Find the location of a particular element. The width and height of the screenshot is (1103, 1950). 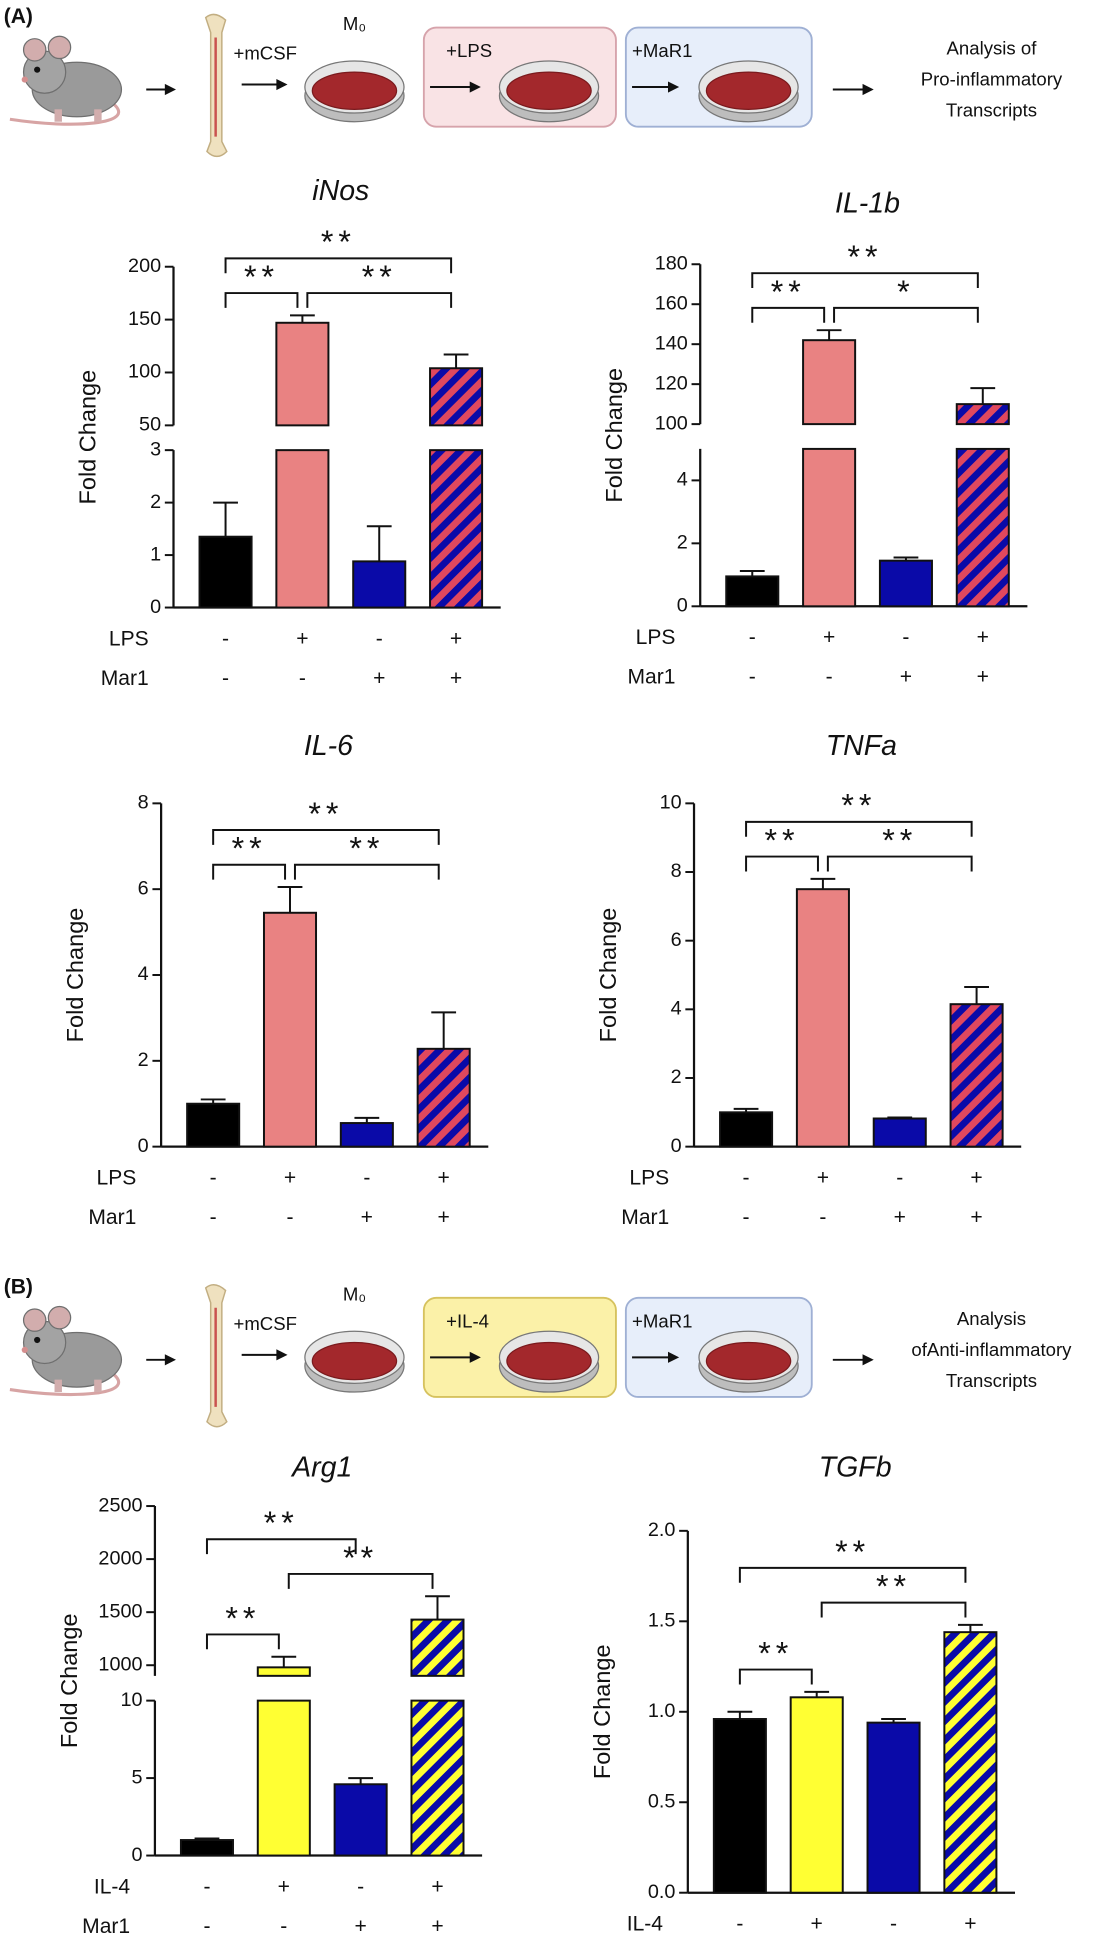

dish-medium is located at coordinates (748, 90).